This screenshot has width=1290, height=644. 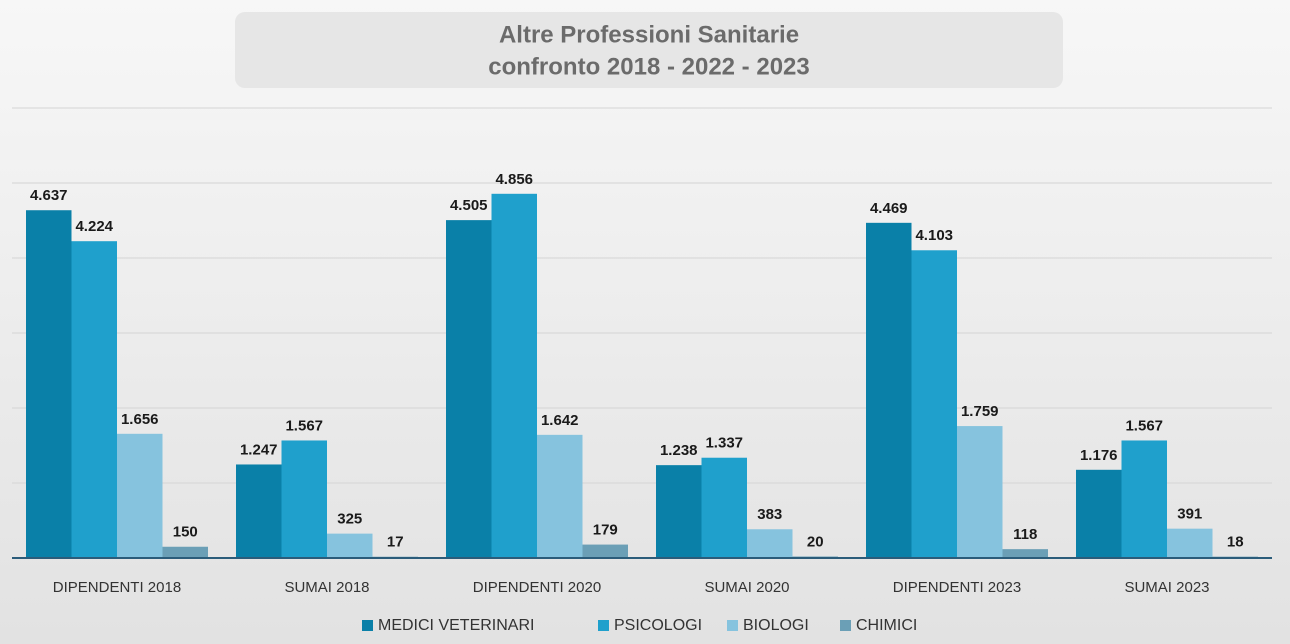 What do you see at coordinates (648, 66) in the screenshot?
I see `chart-title: confronto 2018 - 2022 - 2023` at bounding box center [648, 66].